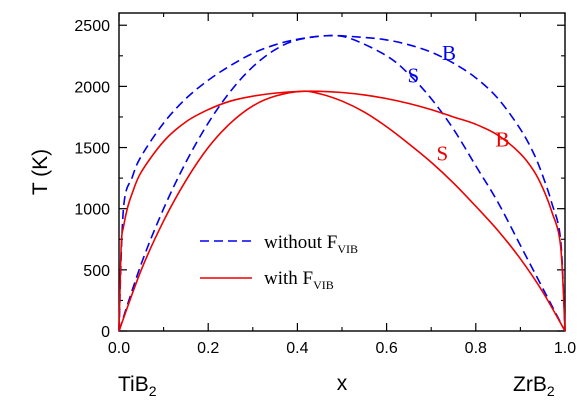  I want to click on x-axis-title: x, so click(342, 383).